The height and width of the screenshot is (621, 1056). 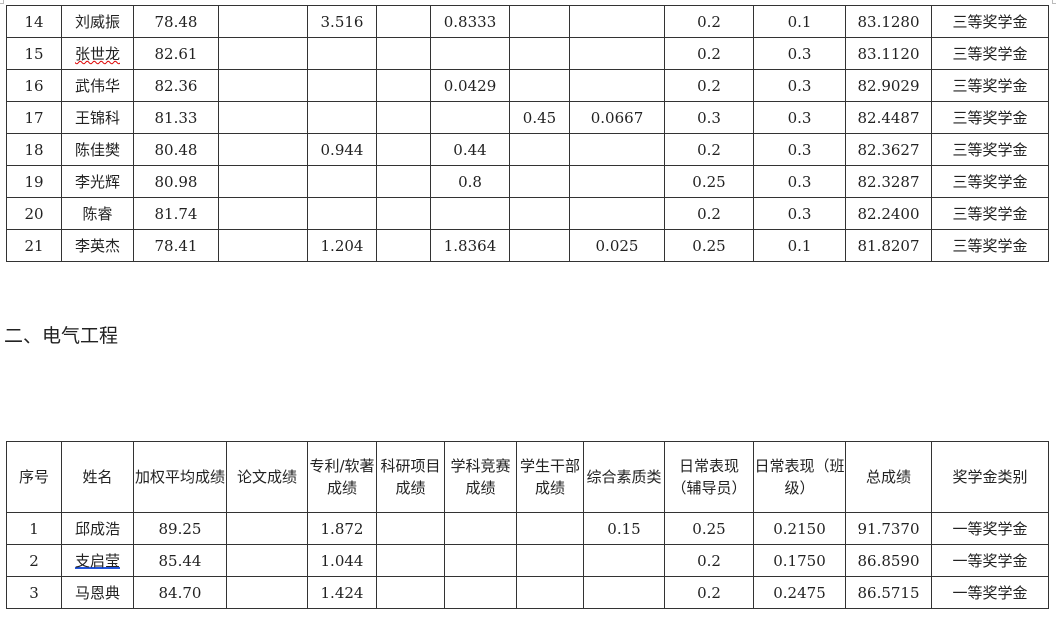 I want to click on header-paper-score: 论文成绩, so click(x=267, y=477).